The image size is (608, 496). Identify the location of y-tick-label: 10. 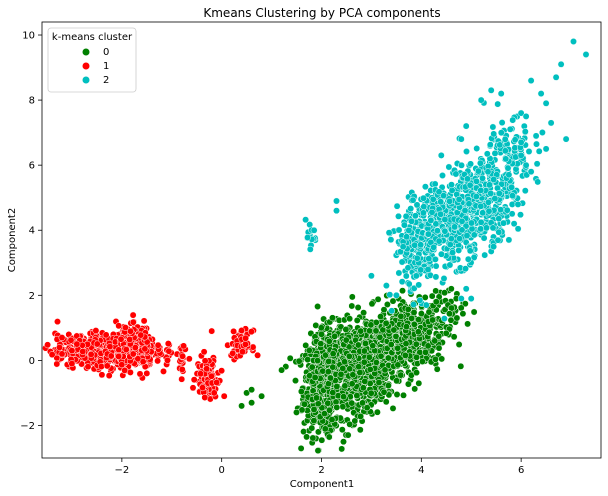
(28, 36).